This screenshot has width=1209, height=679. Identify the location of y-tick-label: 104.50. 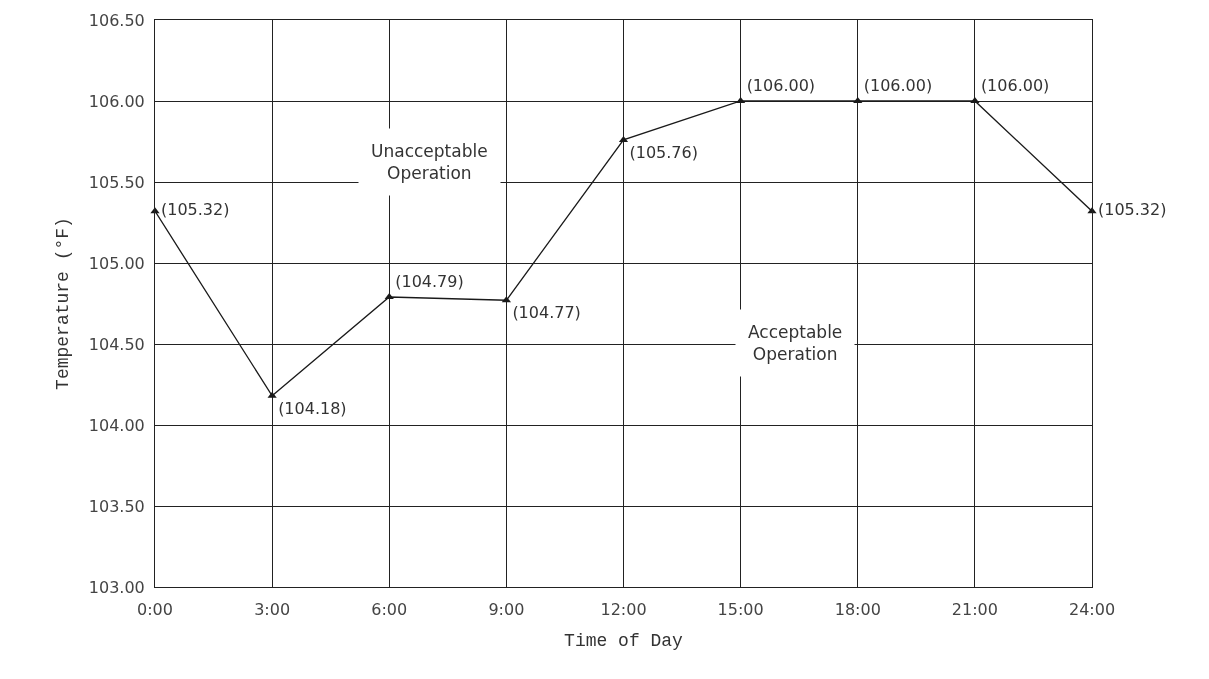
(116, 344).